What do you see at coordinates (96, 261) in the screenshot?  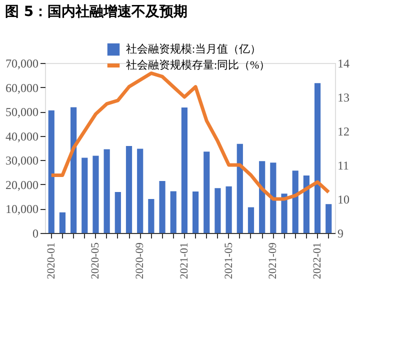 I see `x-tick-label: 2020-05` at bounding box center [96, 261].